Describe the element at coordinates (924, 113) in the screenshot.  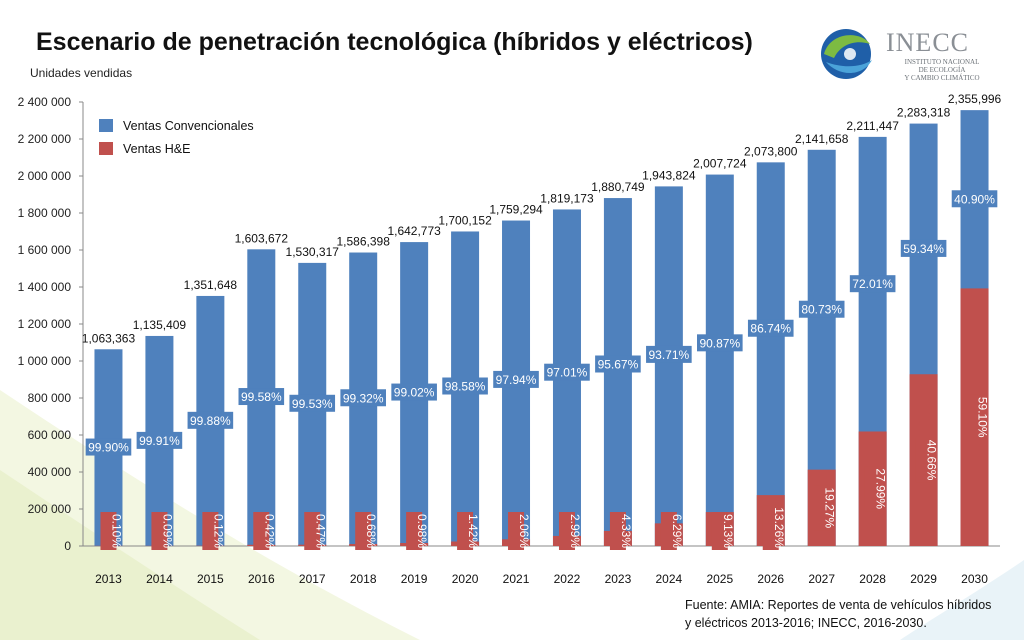
I see `bar-total-label: 2,283,318` at that location.